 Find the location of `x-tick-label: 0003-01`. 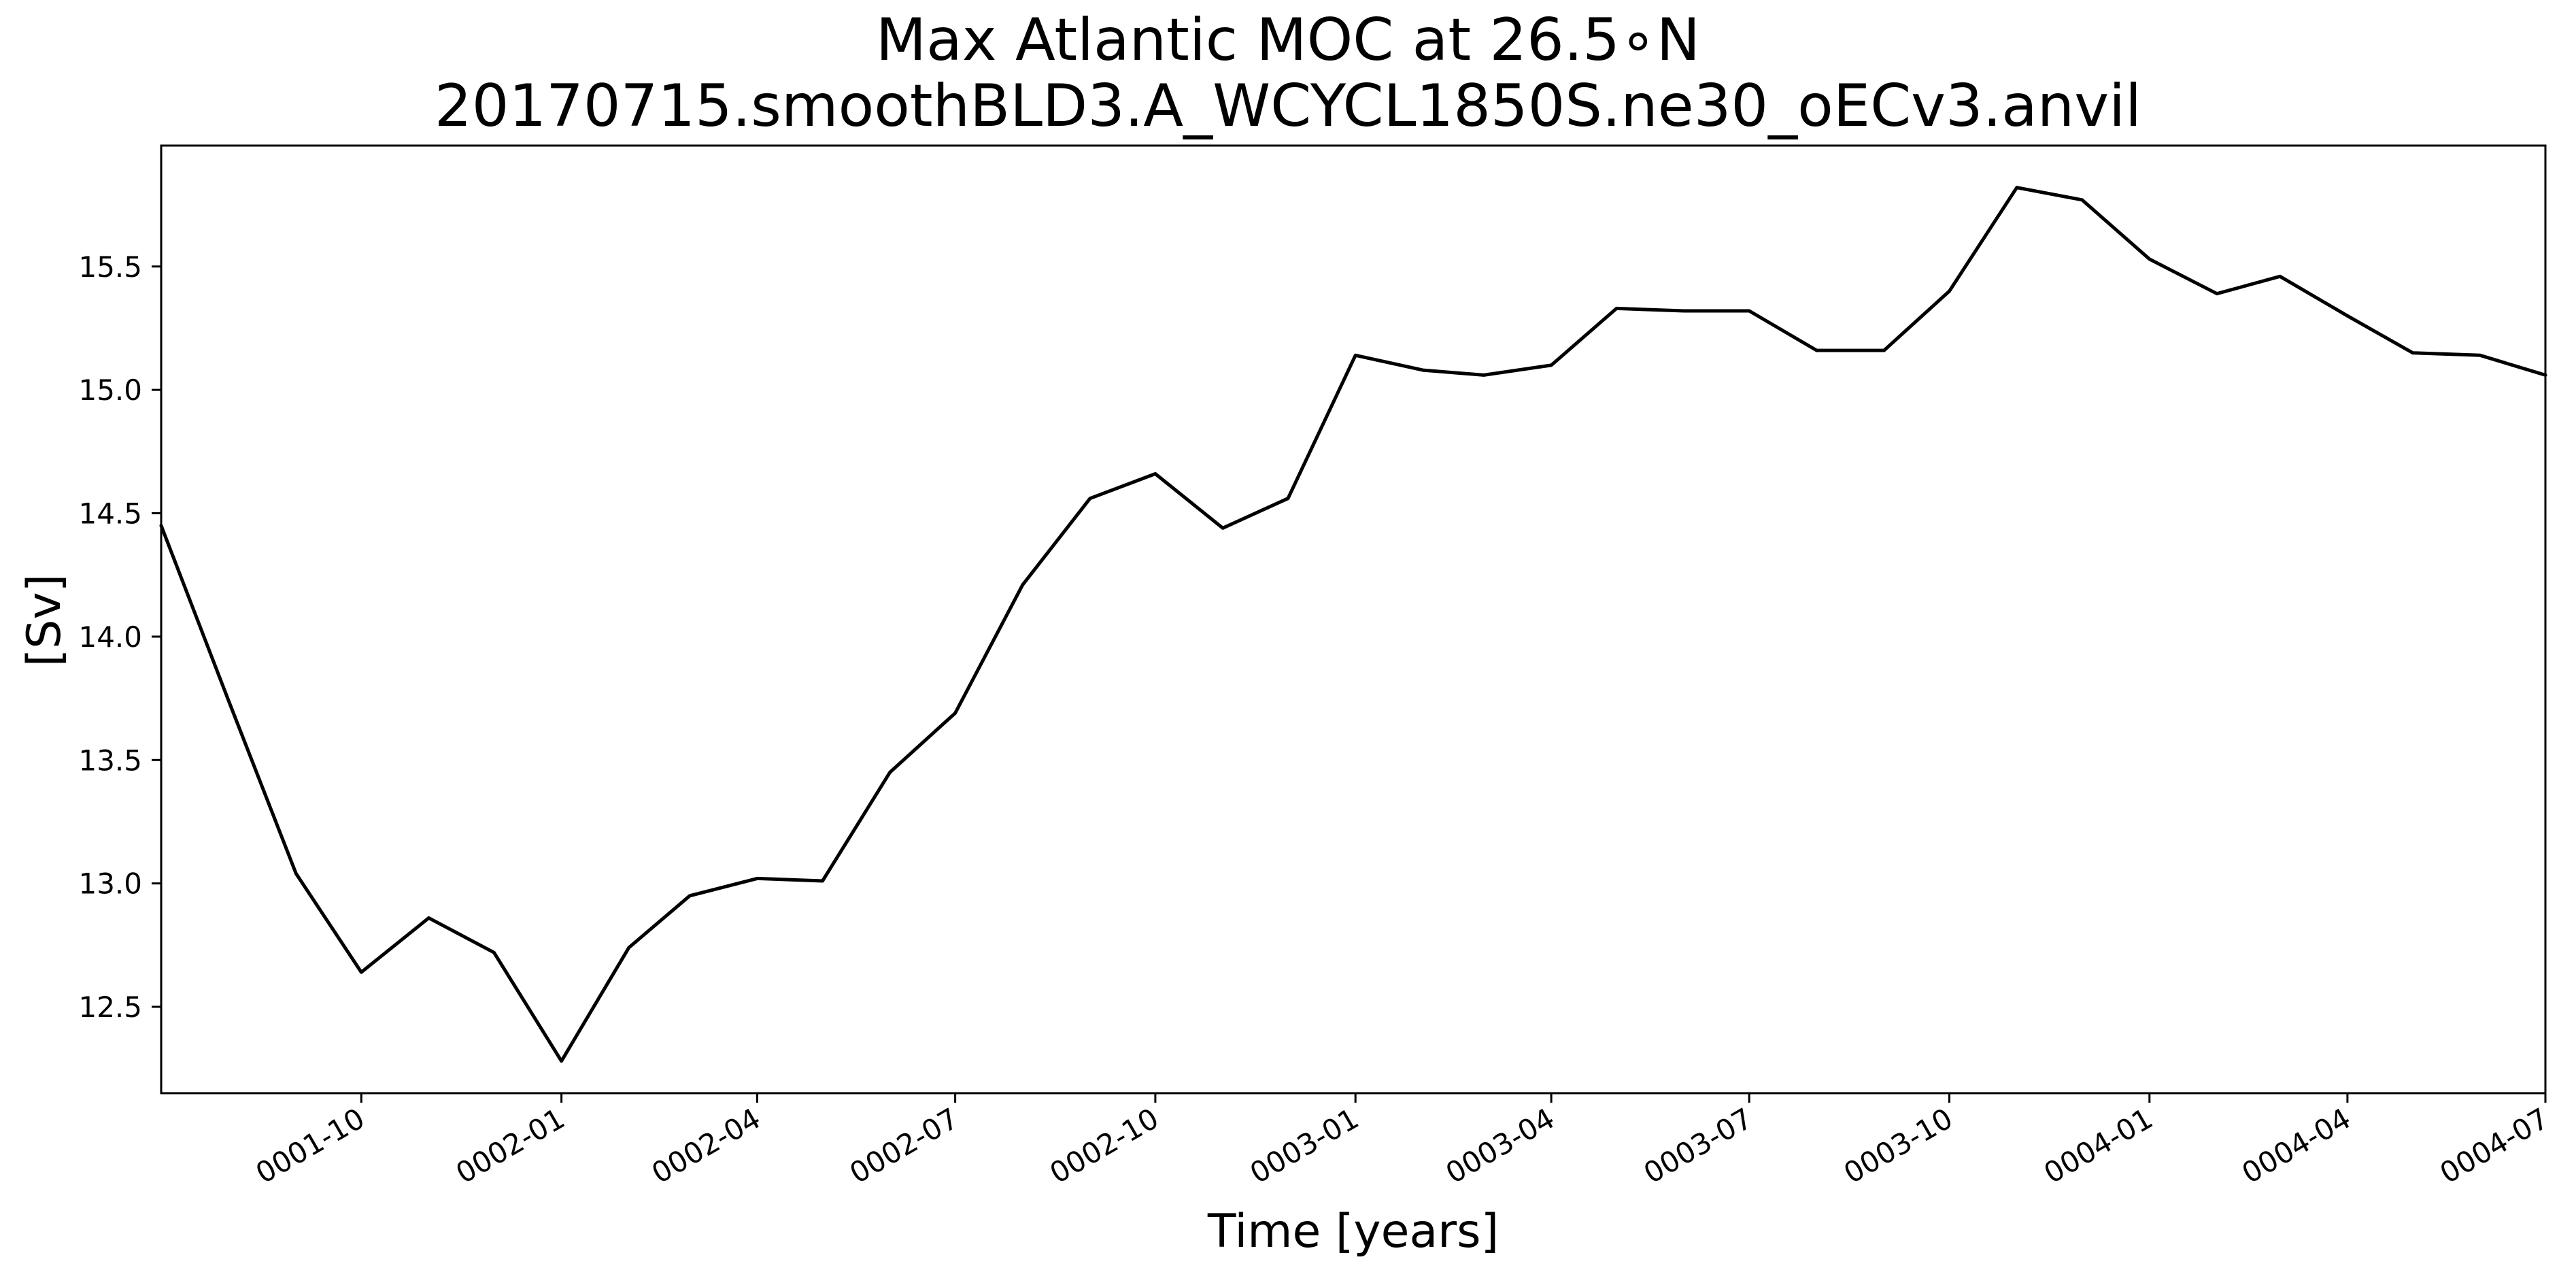

x-tick-label: 0003-01 is located at coordinates (1304, 1145).